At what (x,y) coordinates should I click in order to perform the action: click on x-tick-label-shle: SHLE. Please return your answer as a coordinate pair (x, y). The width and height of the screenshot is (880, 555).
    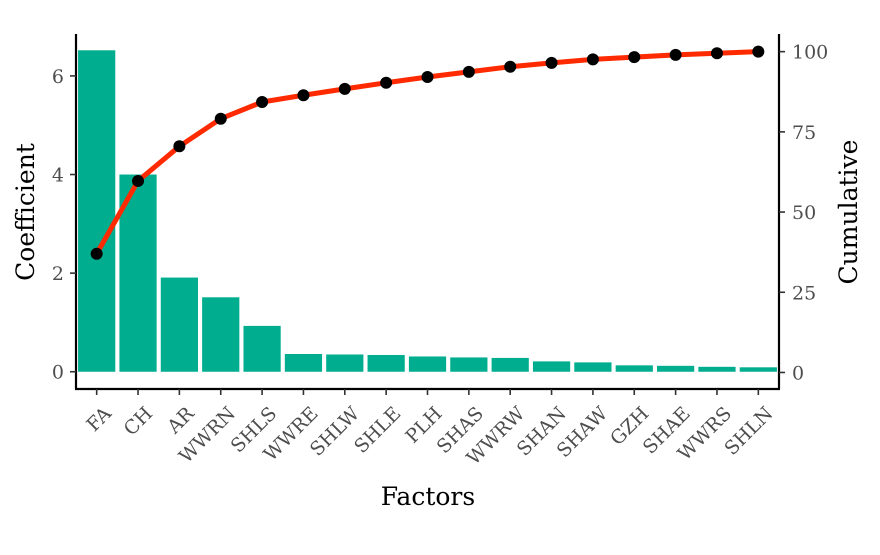
    Looking at the image, I should click on (377, 430).